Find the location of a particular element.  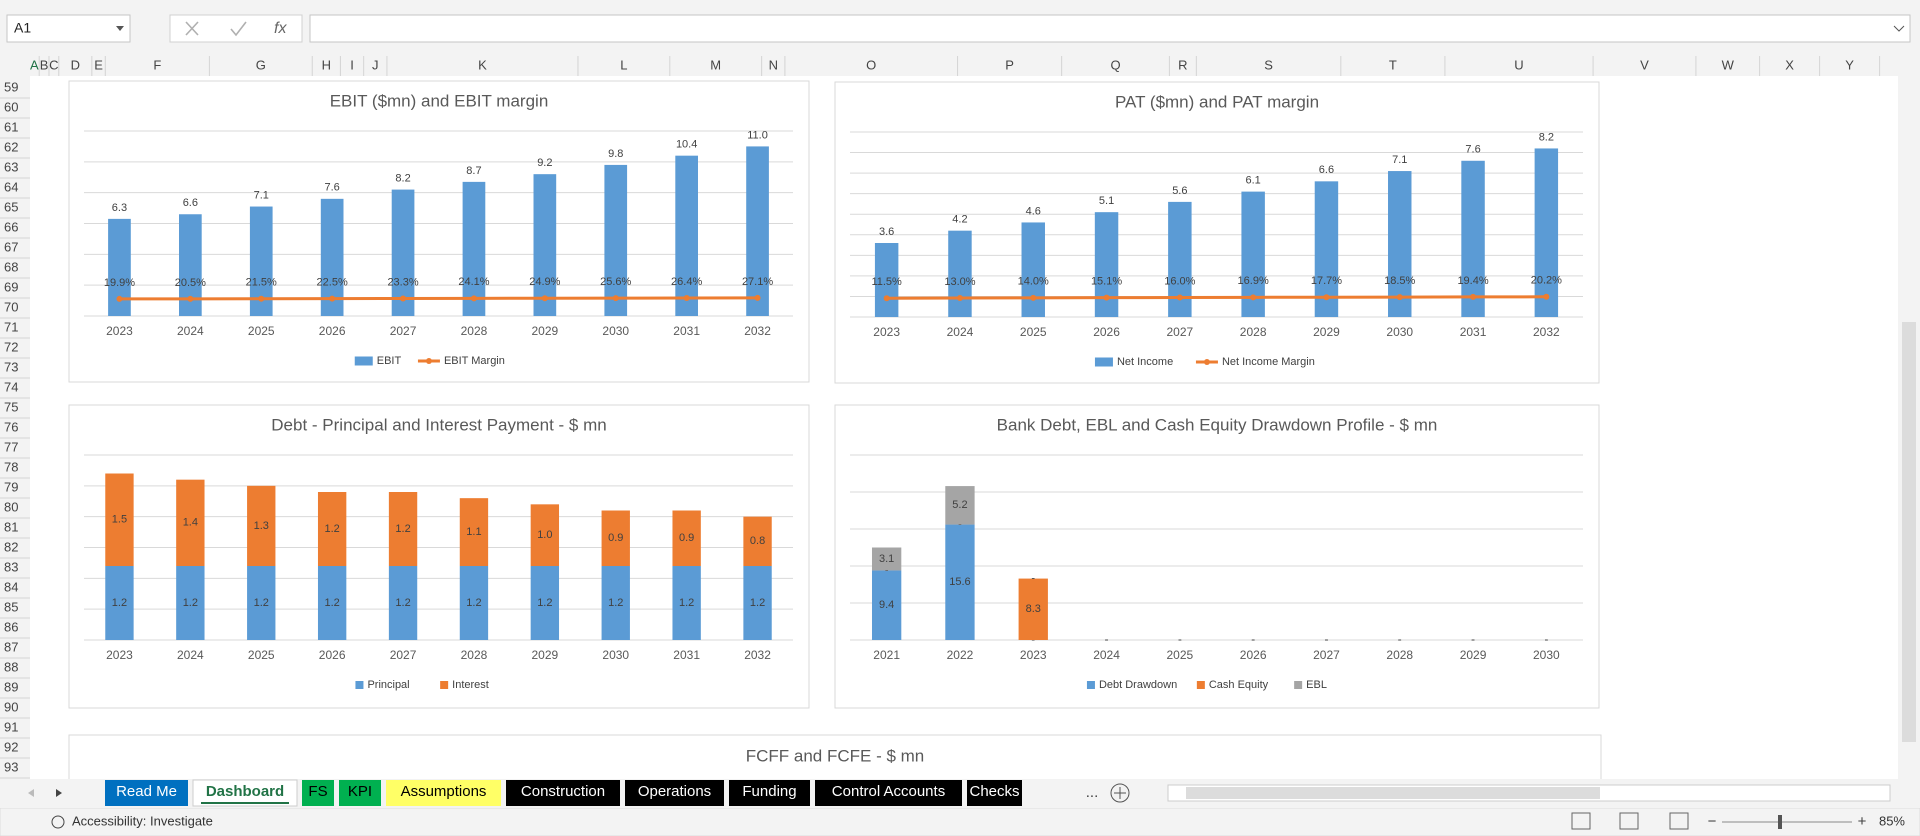

column-header: B is located at coordinates (44, 64).